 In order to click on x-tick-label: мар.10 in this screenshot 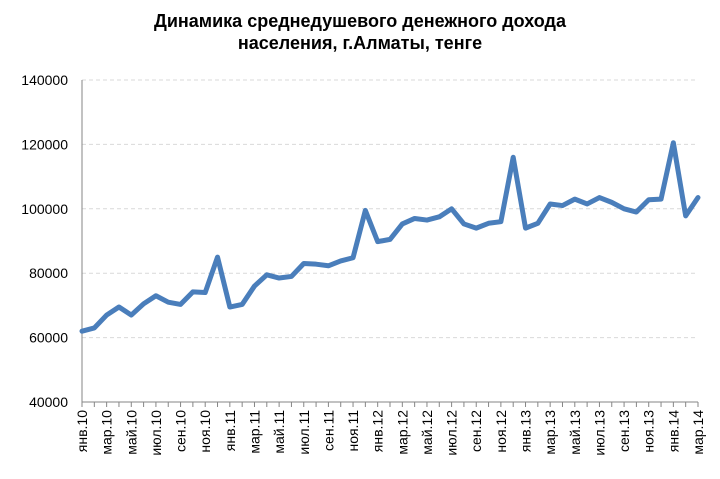, I will do `click(107, 432)`.